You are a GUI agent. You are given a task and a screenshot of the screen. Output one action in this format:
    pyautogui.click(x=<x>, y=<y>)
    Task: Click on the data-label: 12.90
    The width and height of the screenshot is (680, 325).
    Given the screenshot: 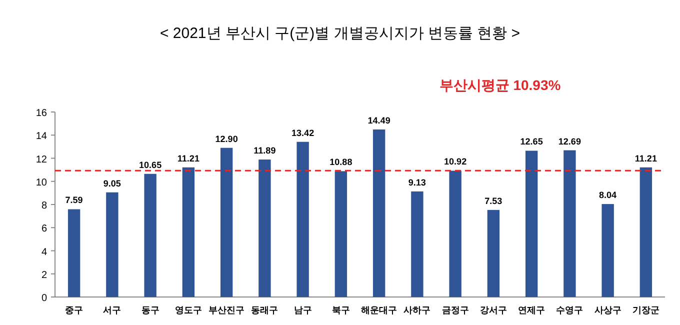 What is the action you would take?
    pyautogui.click(x=226, y=139)
    